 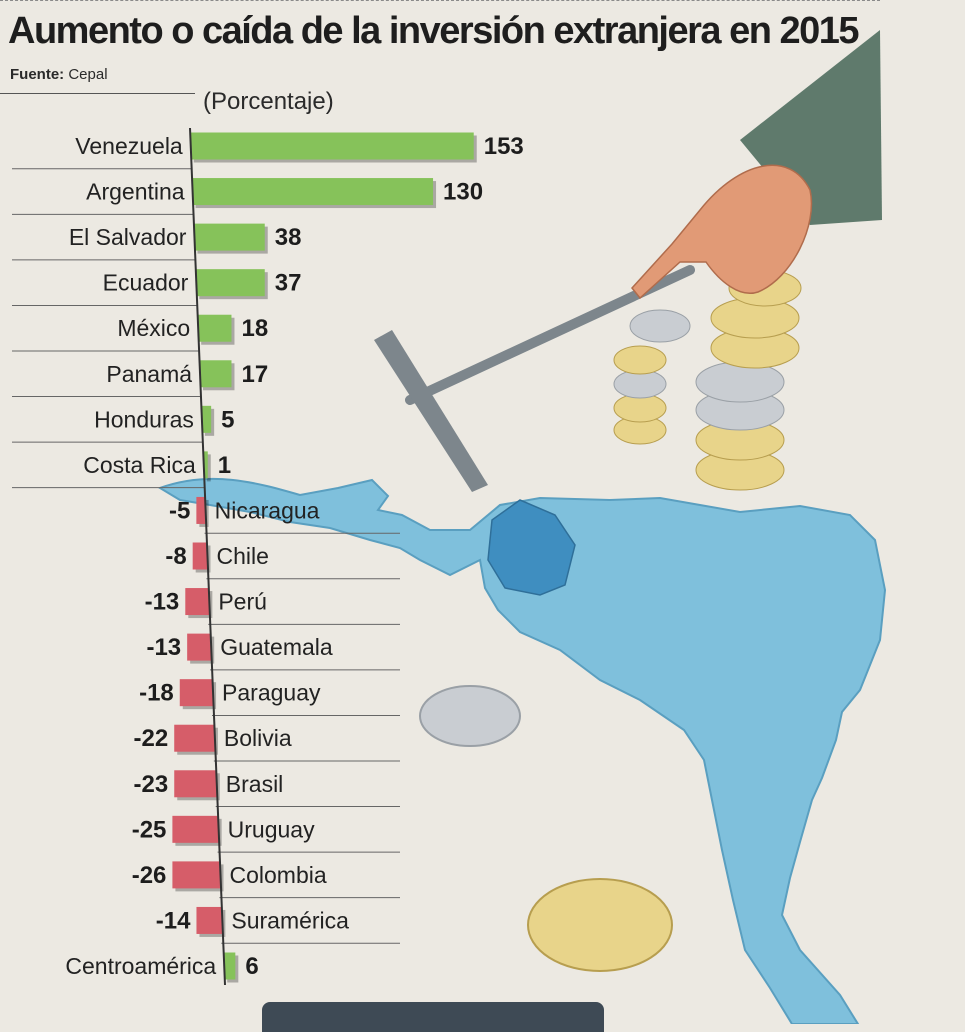 What do you see at coordinates (215, 328) in the screenshot?
I see `bar-méxico` at bounding box center [215, 328].